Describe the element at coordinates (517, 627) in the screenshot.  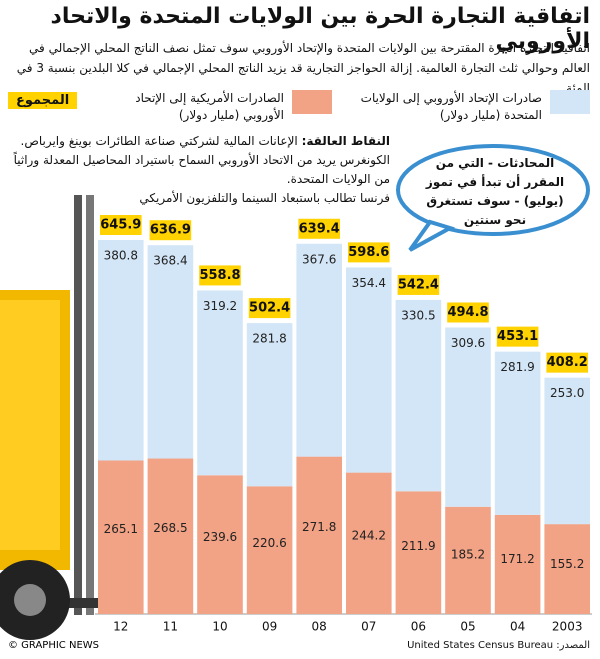
I see `x-tick-label: 04` at that location.